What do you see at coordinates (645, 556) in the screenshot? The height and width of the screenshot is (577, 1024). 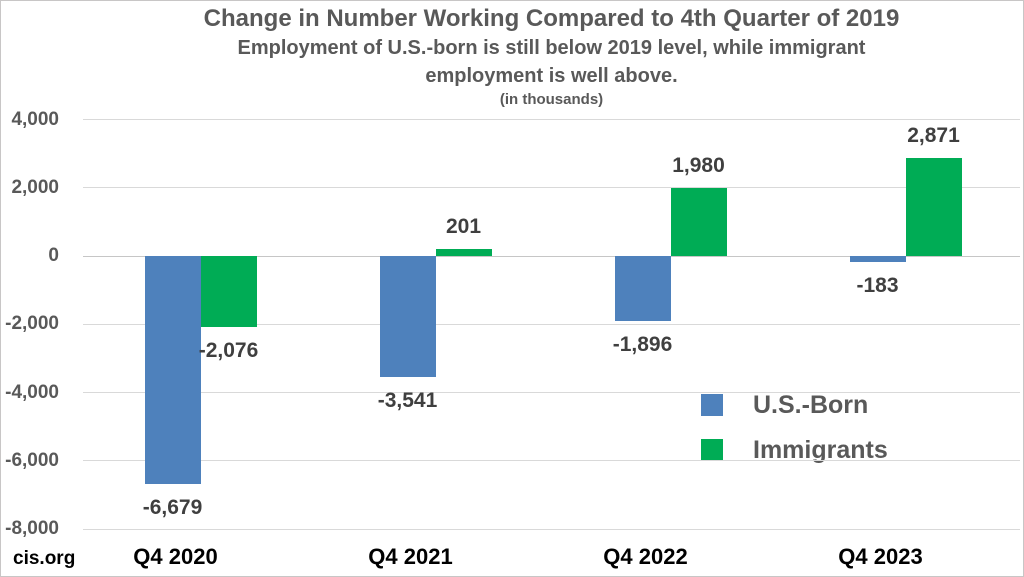 I see `x-category-label: Q4 2022` at bounding box center [645, 556].